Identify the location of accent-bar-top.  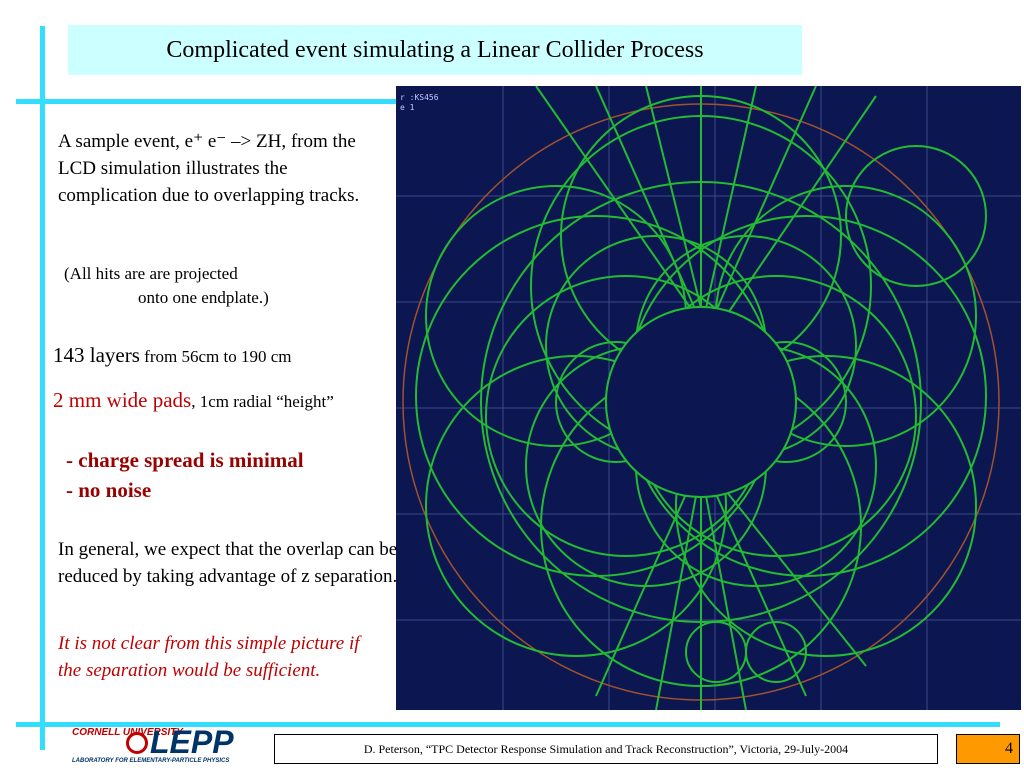
(206, 101).